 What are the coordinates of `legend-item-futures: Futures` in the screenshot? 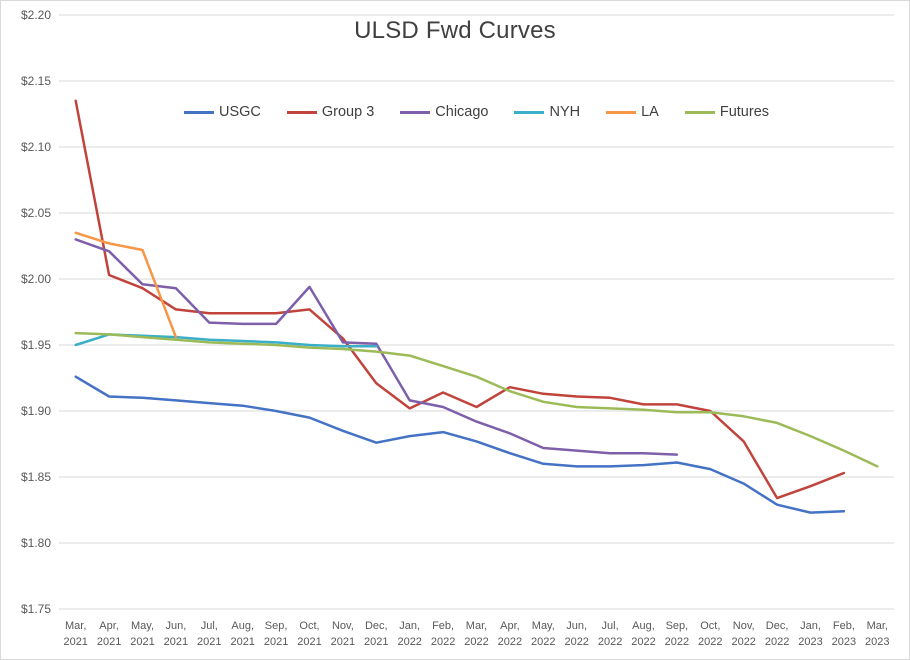 It's located at (727, 112).